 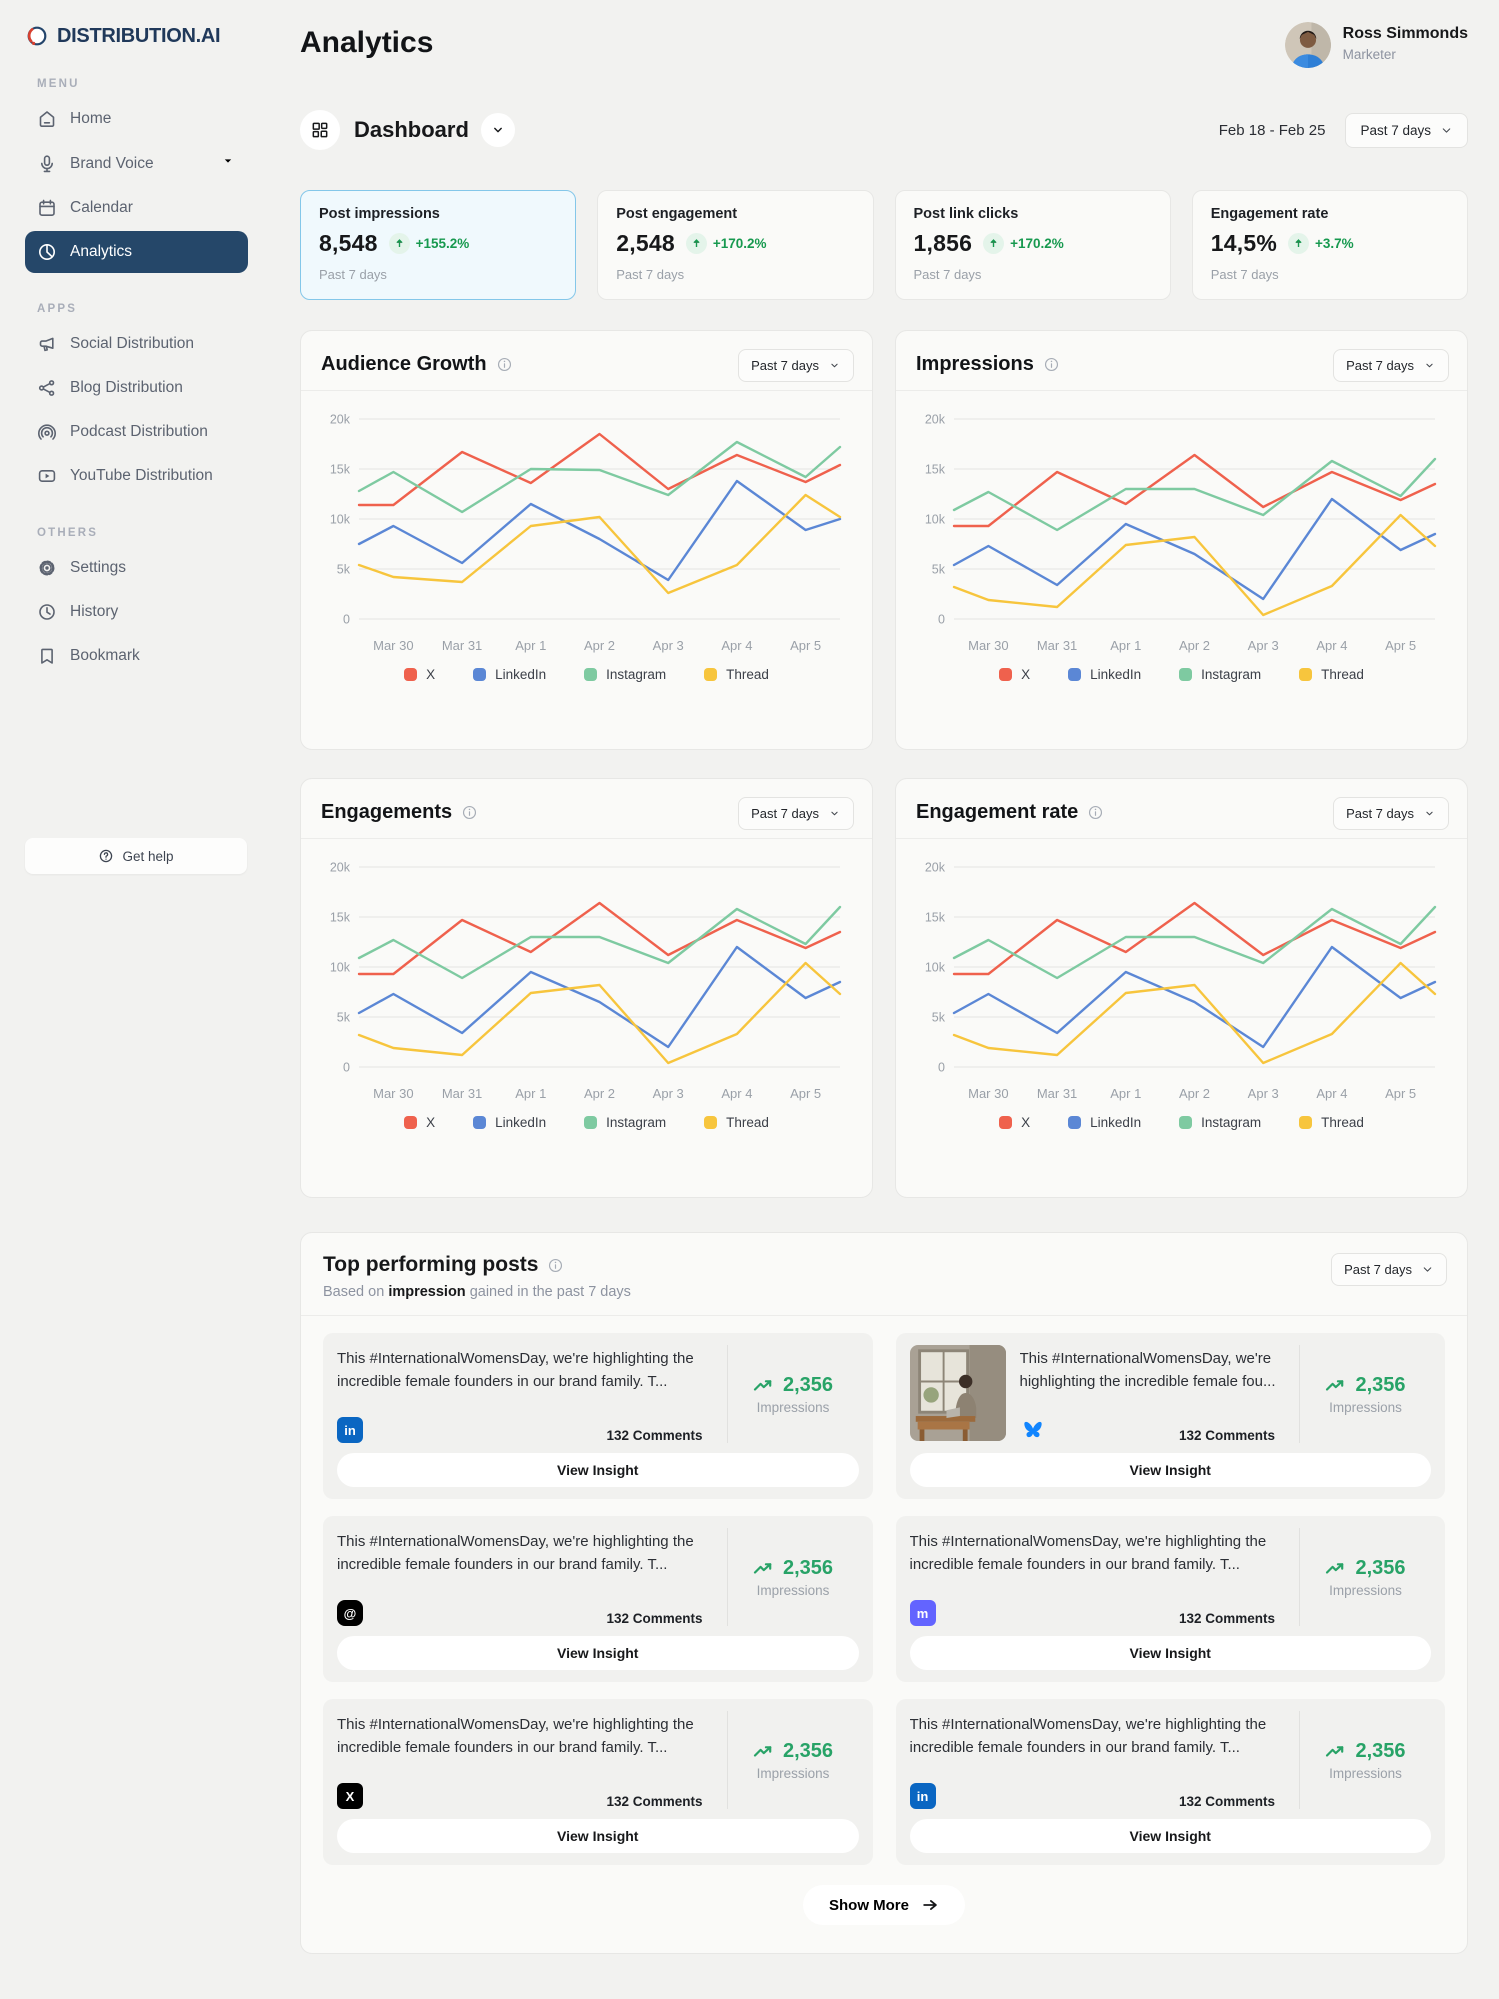 What do you see at coordinates (1427, 1269) in the screenshot?
I see `chevron-down-icon` at bounding box center [1427, 1269].